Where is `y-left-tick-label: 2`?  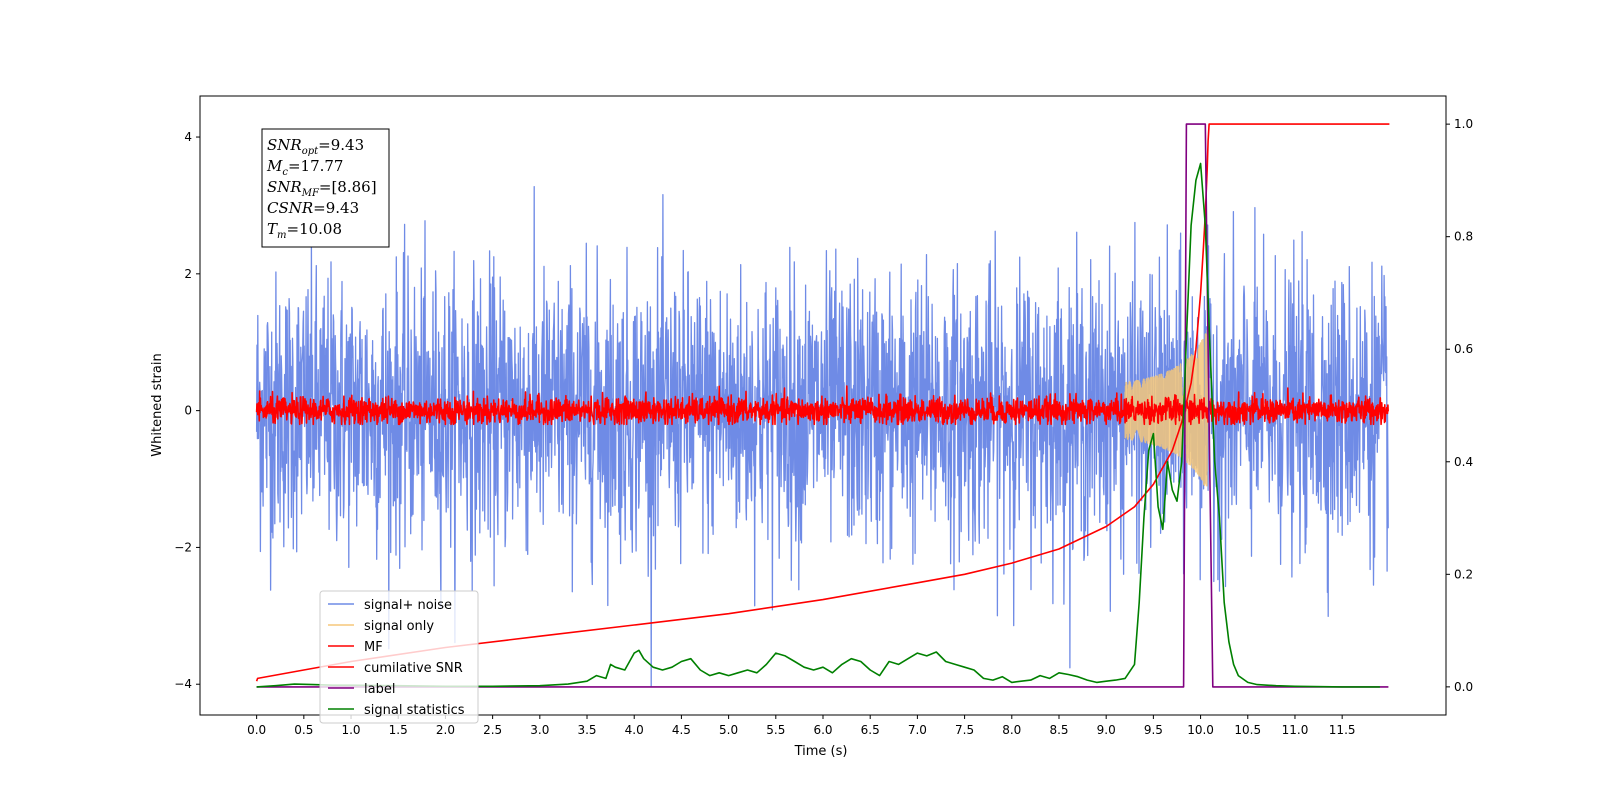
y-left-tick-label: 2 is located at coordinates (188, 274).